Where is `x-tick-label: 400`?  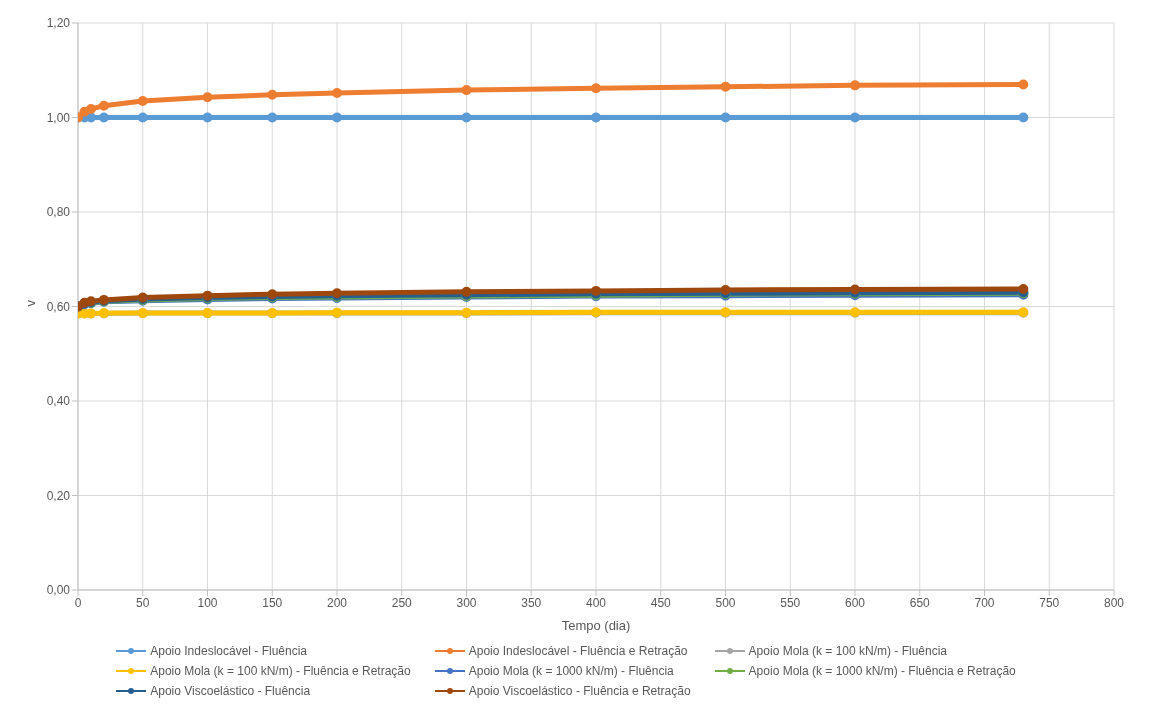 x-tick-label: 400 is located at coordinates (596, 602).